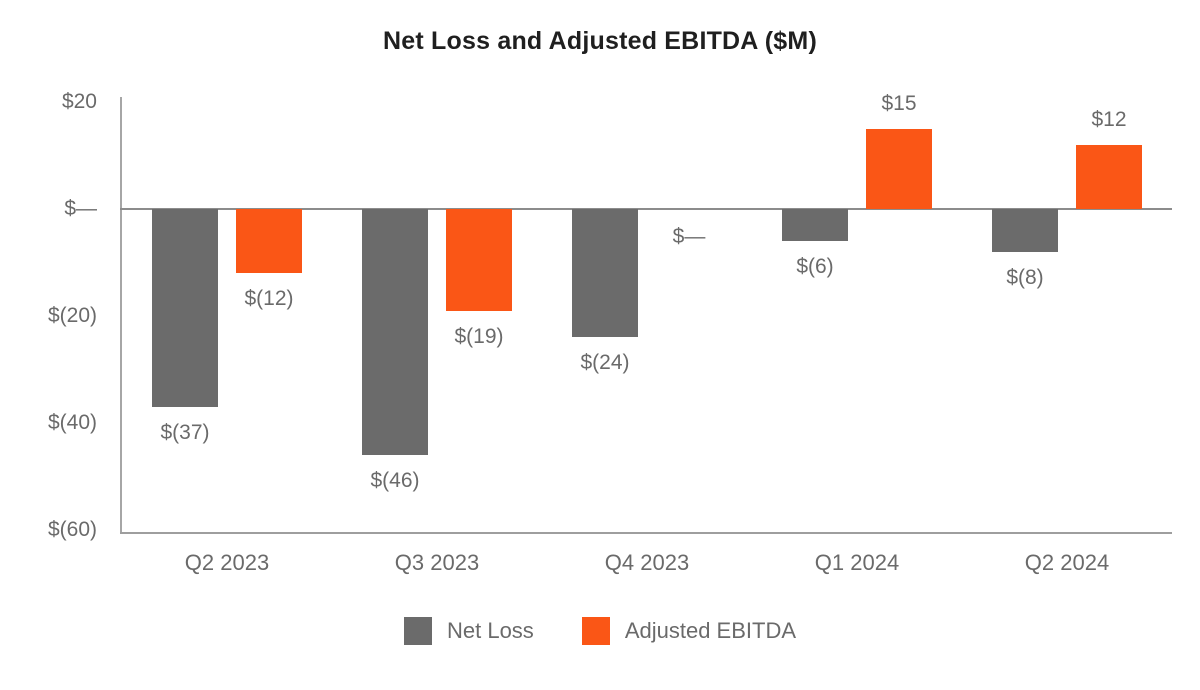 This screenshot has width=1200, height=690. Describe the element at coordinates (72, 315) in the screenshot. I see `y-tick-label--20: $(20)` at that location.